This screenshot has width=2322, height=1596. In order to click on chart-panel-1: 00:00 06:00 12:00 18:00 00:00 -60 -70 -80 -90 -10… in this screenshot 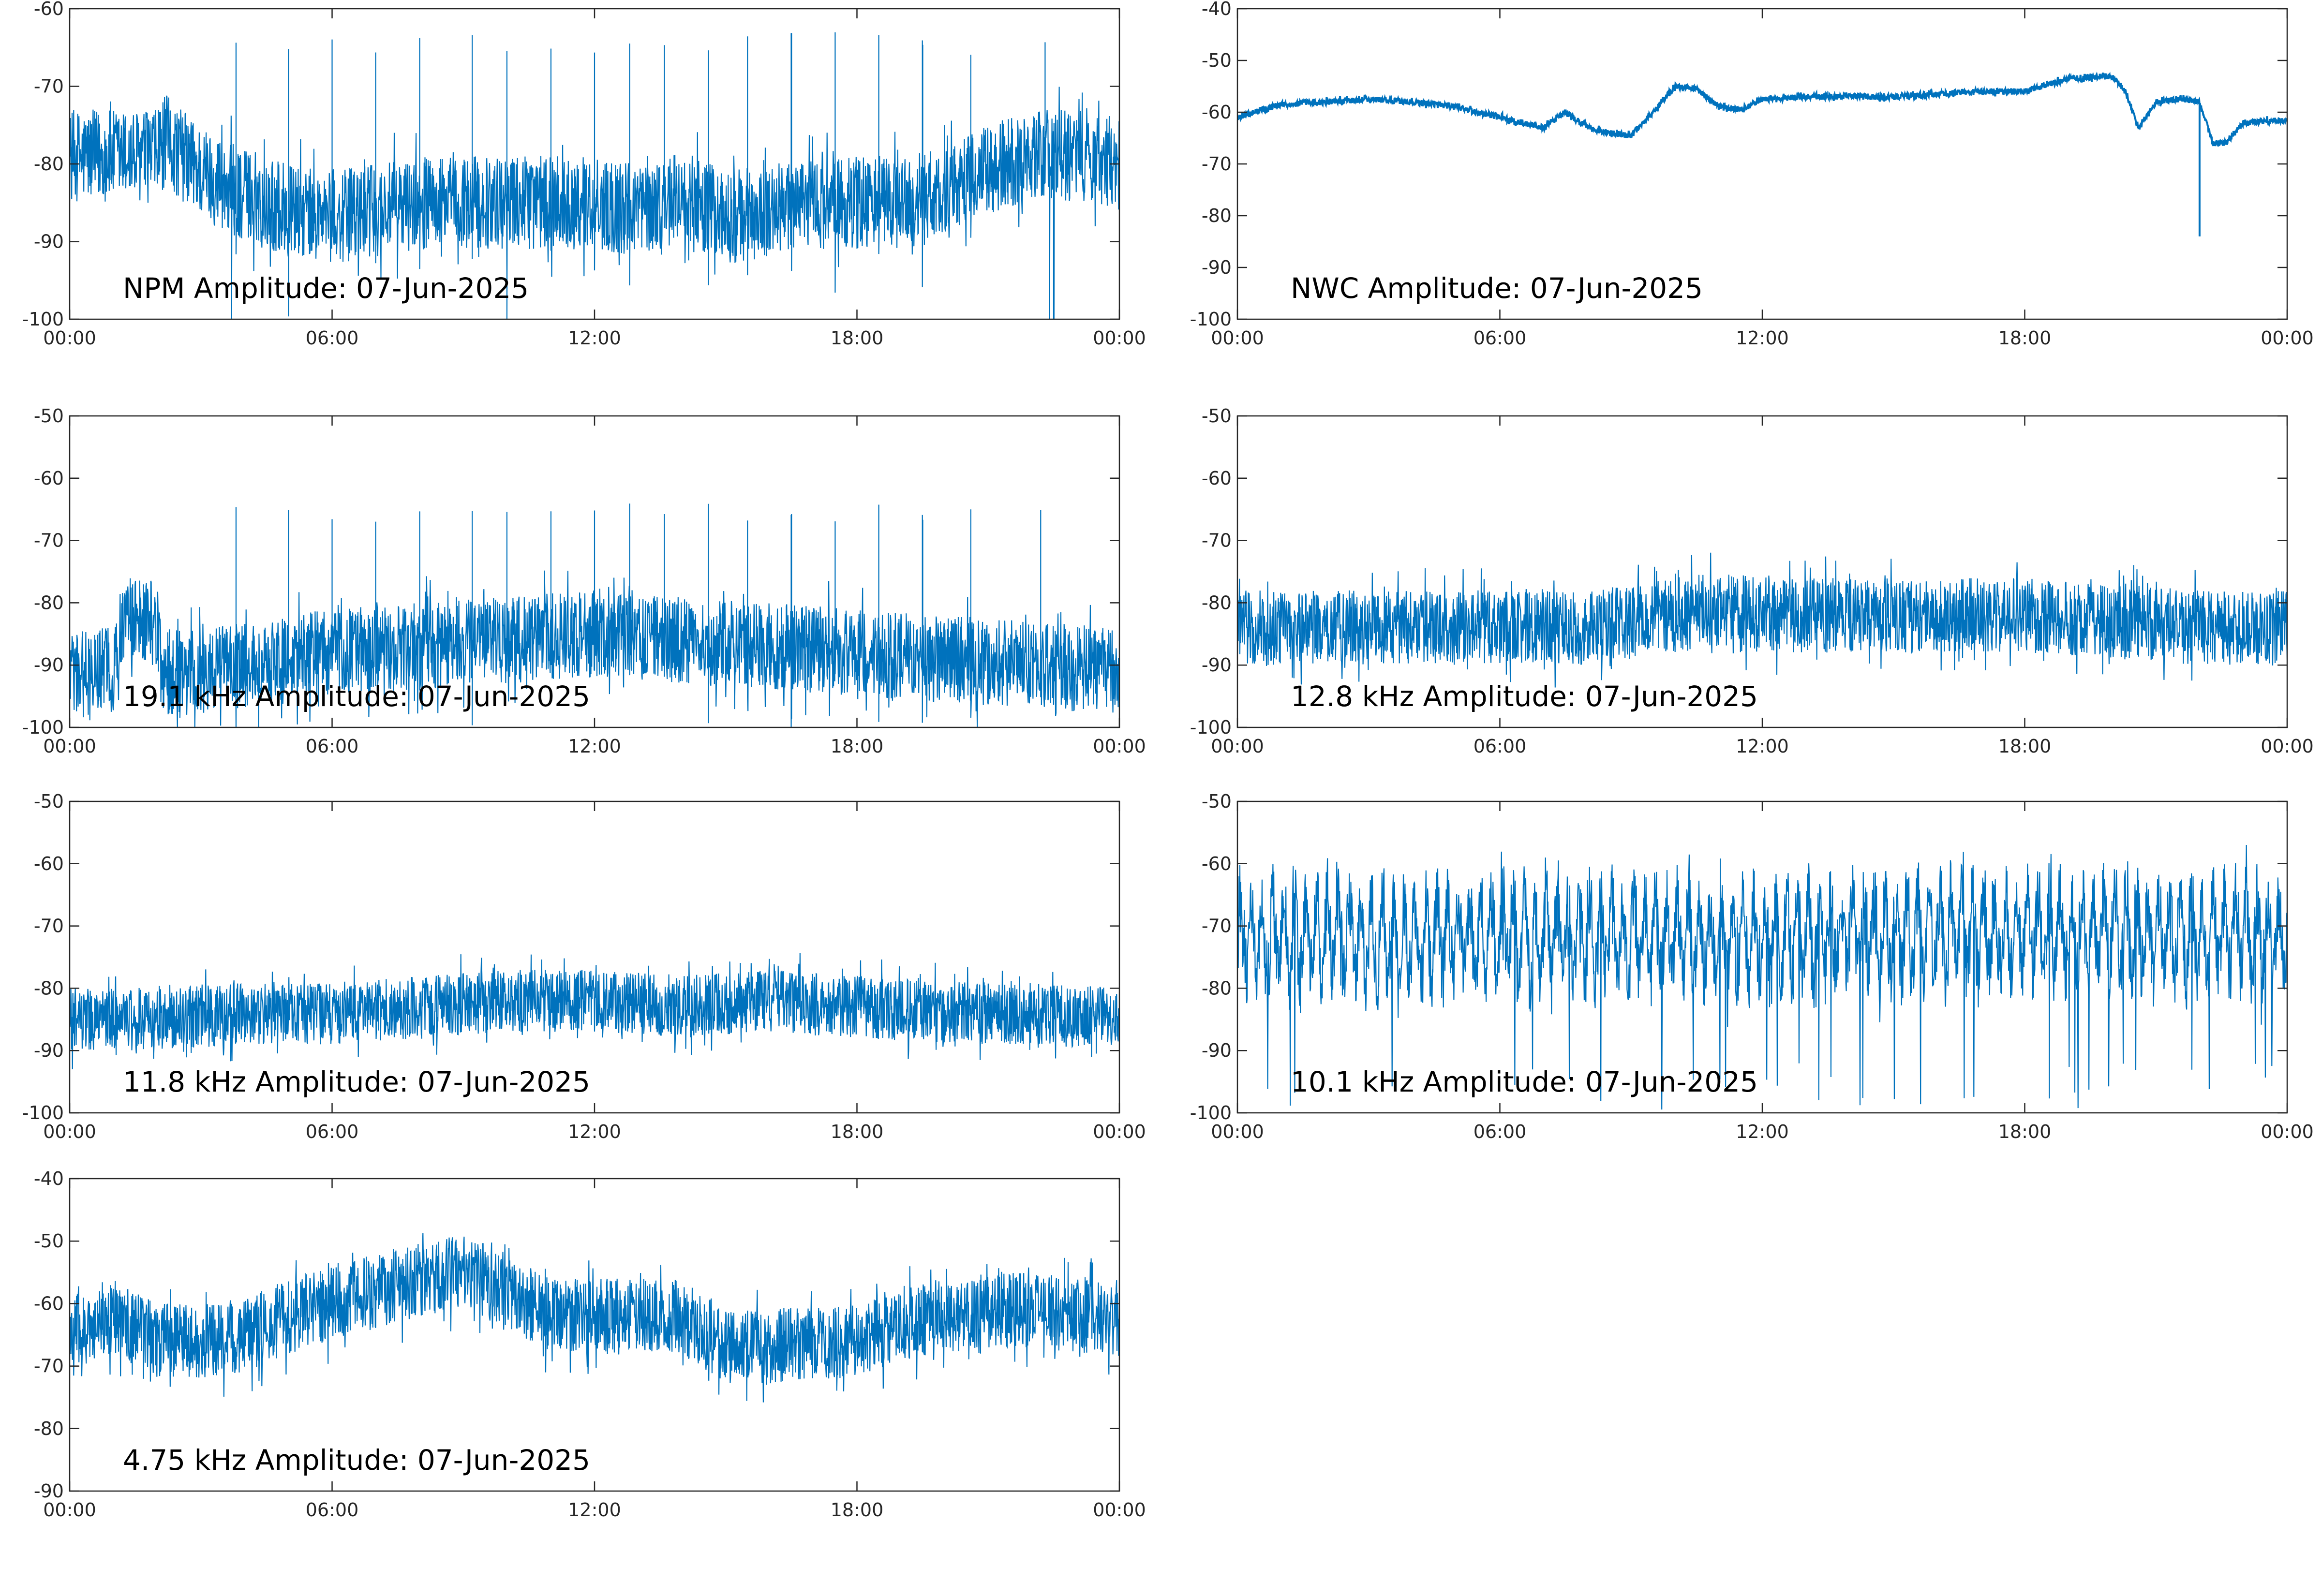, I will do `click(584, 174)`.